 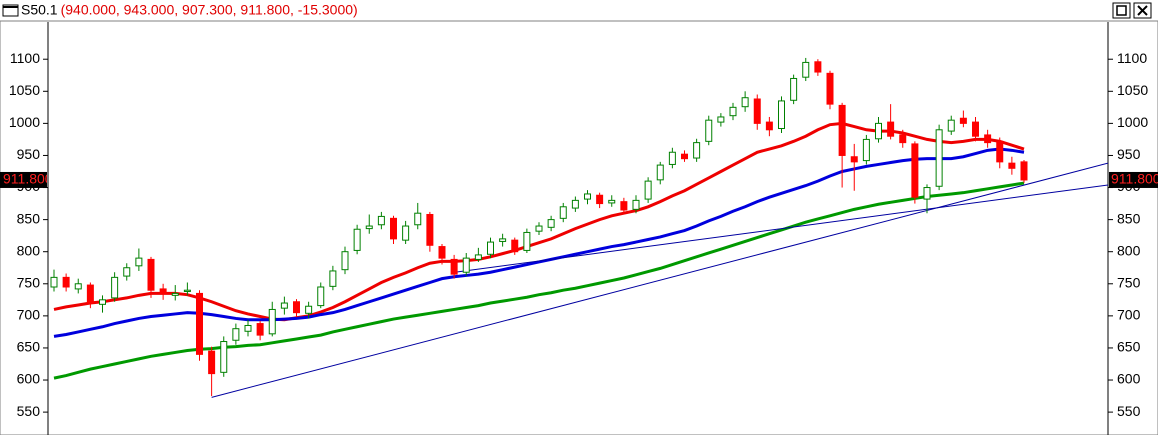 What do you see at coordinates (1129, 315) in the screenshot?
I see `y-tick-label-right: 700` at bounding box center [1129, 315].